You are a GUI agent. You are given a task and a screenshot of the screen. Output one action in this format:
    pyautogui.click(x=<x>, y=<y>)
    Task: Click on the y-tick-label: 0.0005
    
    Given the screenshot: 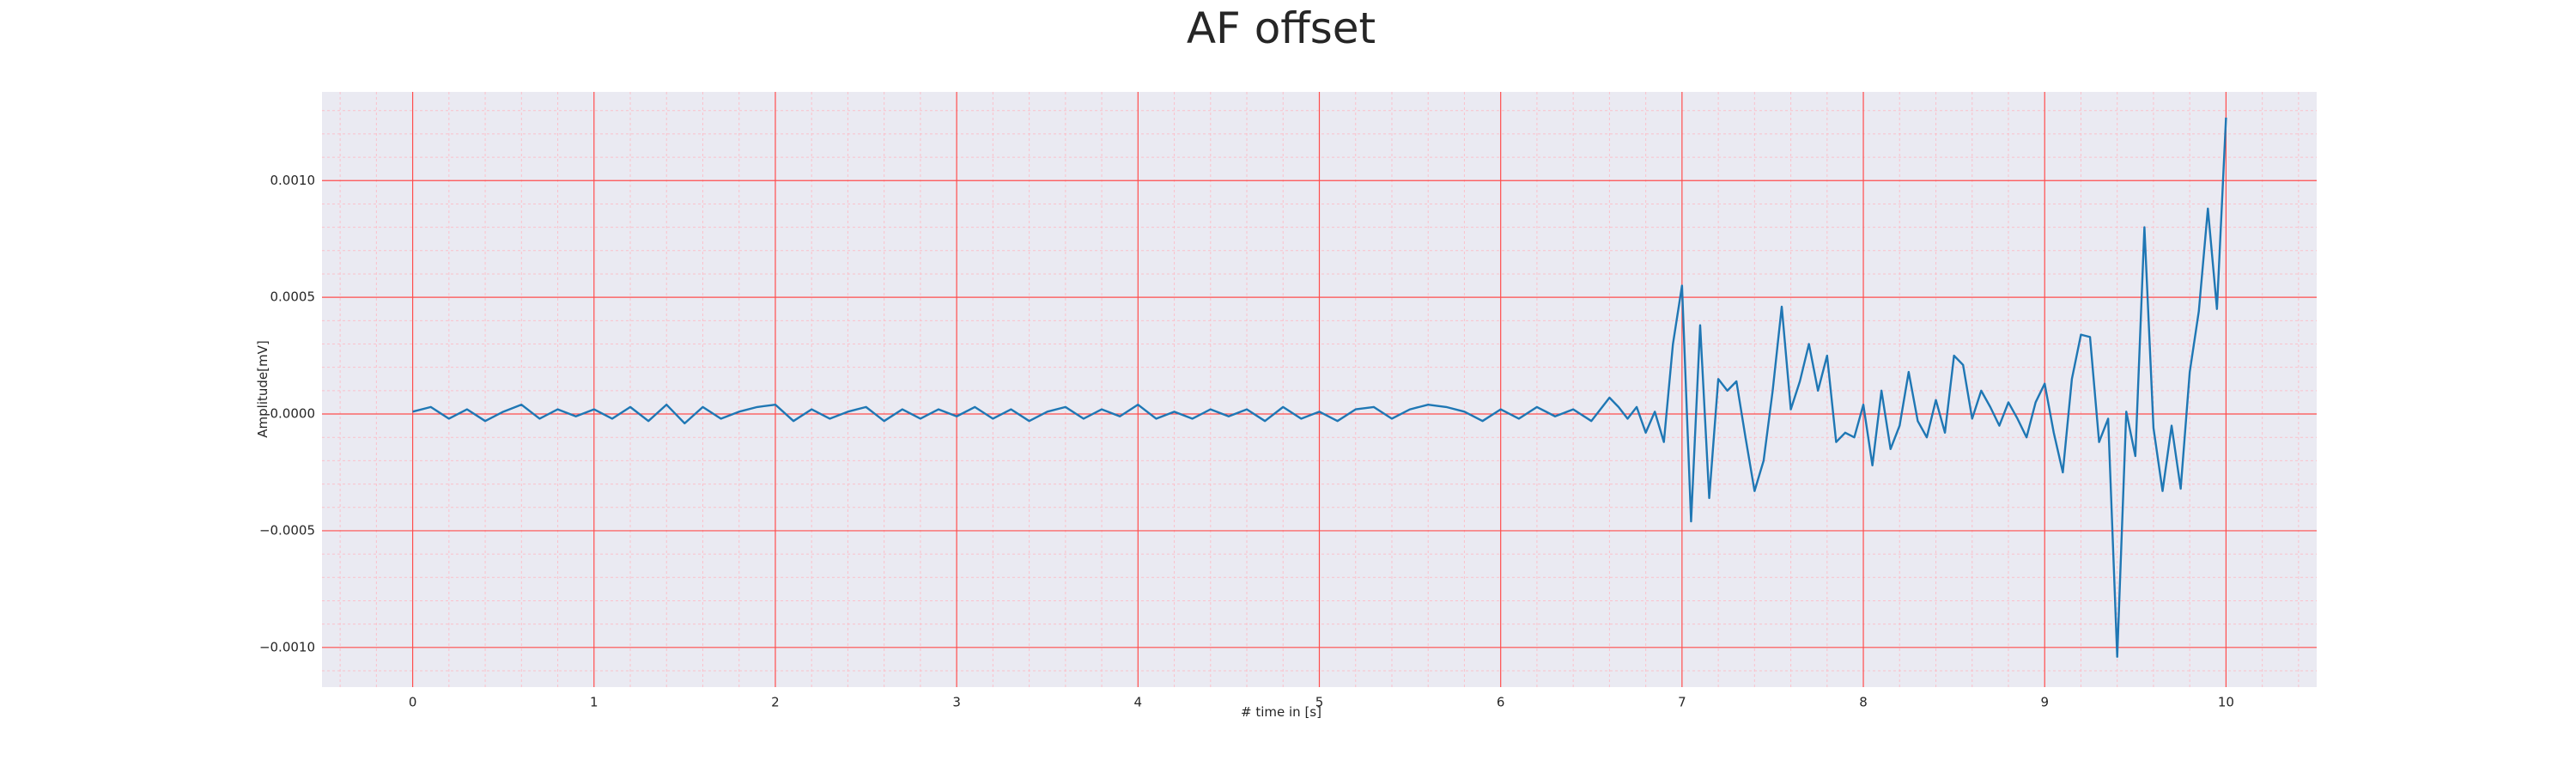 What is the action you would take?
    pyautogui.click(x=293, y=297)
    